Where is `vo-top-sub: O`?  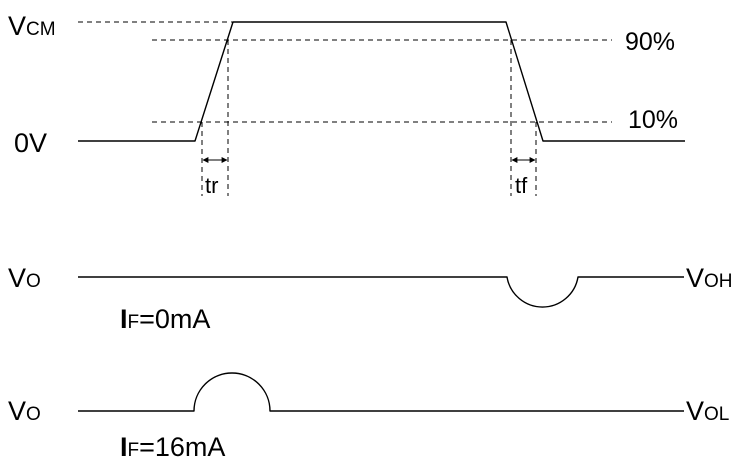
vo-top-sub: O is located at coordinates (33, 281).